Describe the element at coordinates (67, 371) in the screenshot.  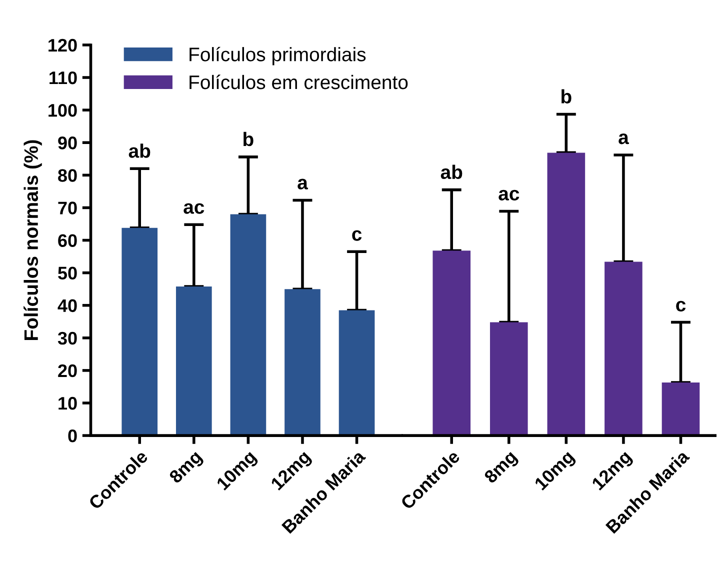
I see `y-tick-label: 20` at that location.